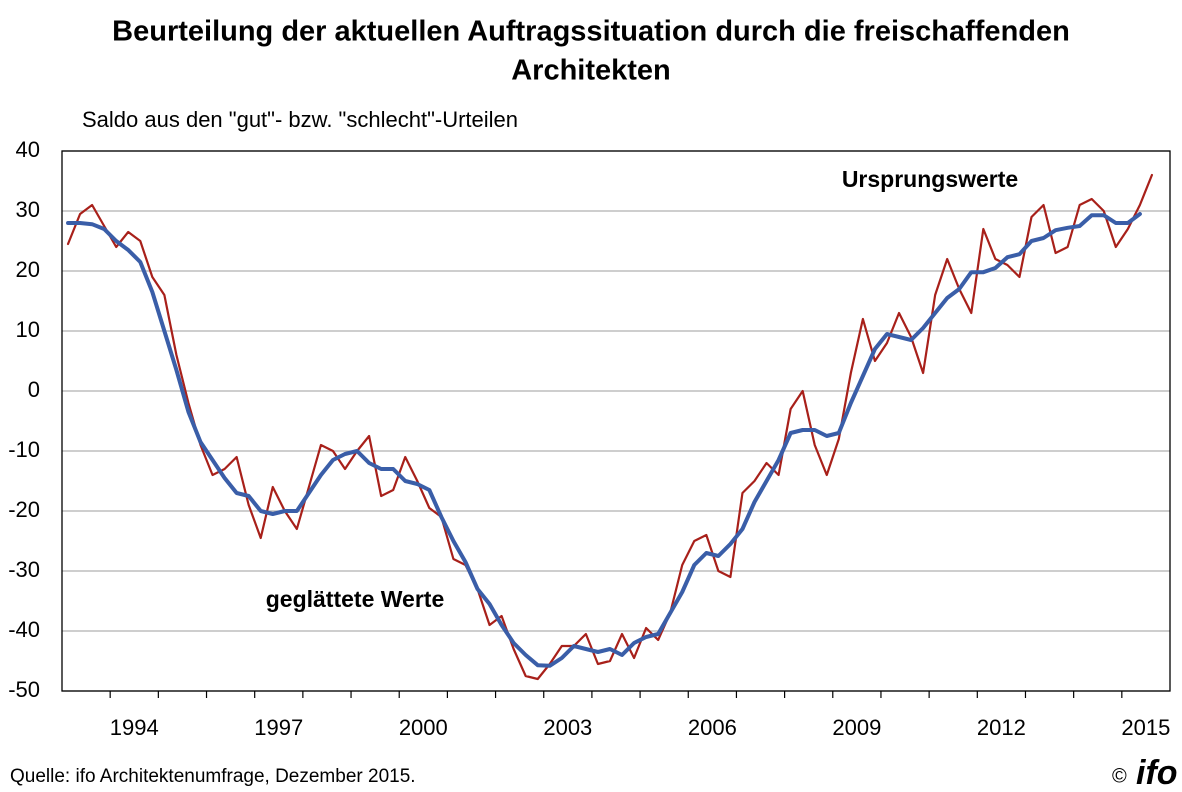 This screenshot has height=792, width=1182. Describe the element at coordinates (1119, 776) in the screenshot. I see `copyright: ©` at that location.